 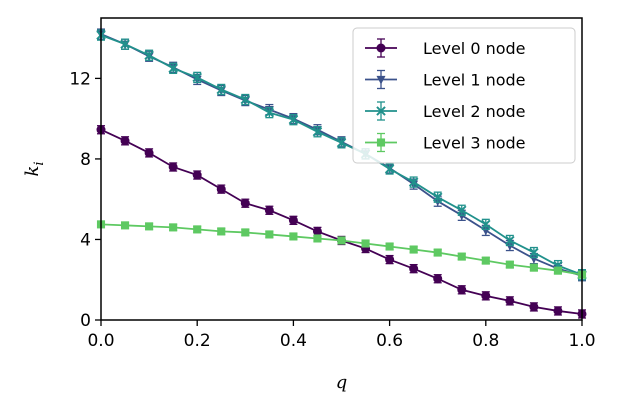 I want to click on x-axis-label: q, so click(x=342, y=382).